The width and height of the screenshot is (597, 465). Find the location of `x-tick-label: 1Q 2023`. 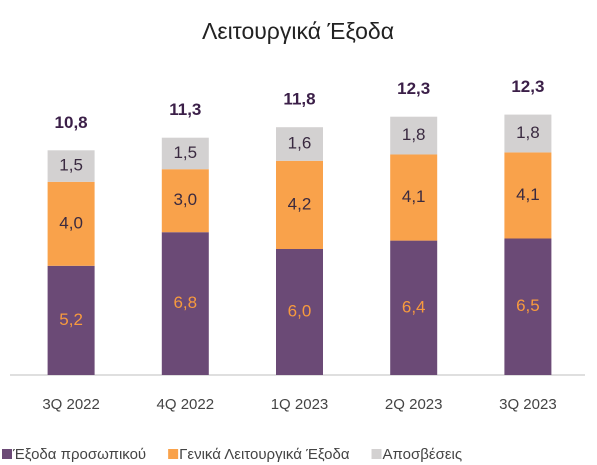

x-tick-label: 1Q 2023 is located at coordinates (300, 404).